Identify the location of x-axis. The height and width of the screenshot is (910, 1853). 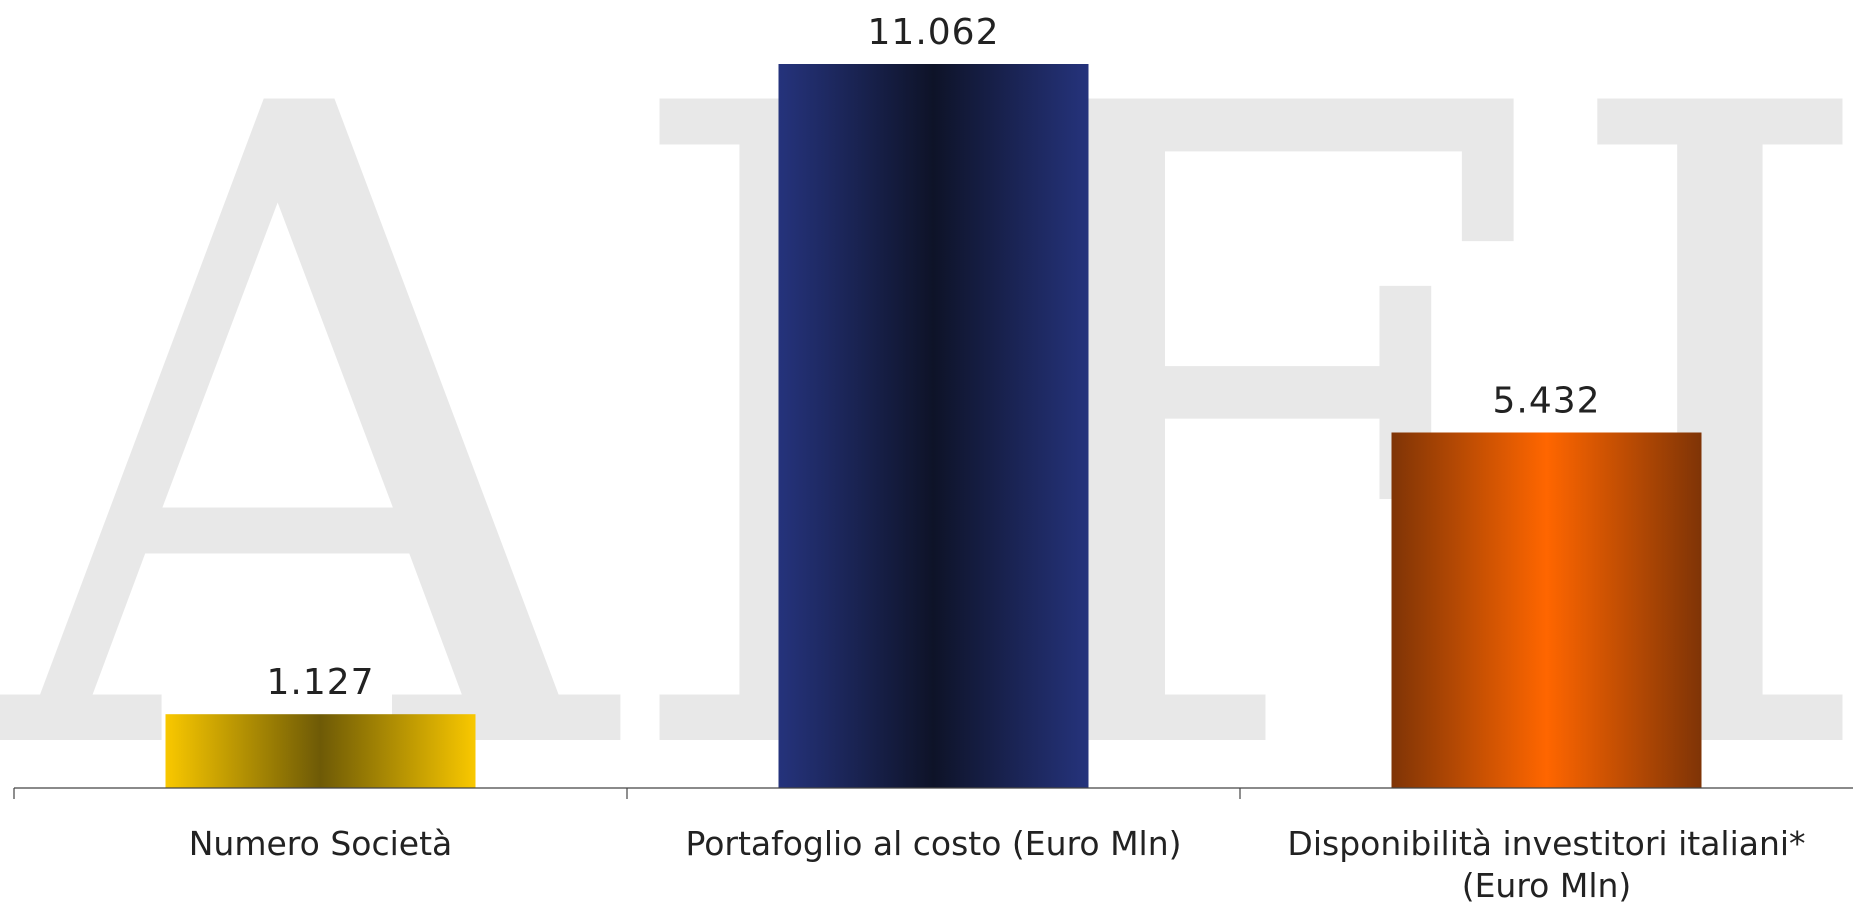
(933, 793).